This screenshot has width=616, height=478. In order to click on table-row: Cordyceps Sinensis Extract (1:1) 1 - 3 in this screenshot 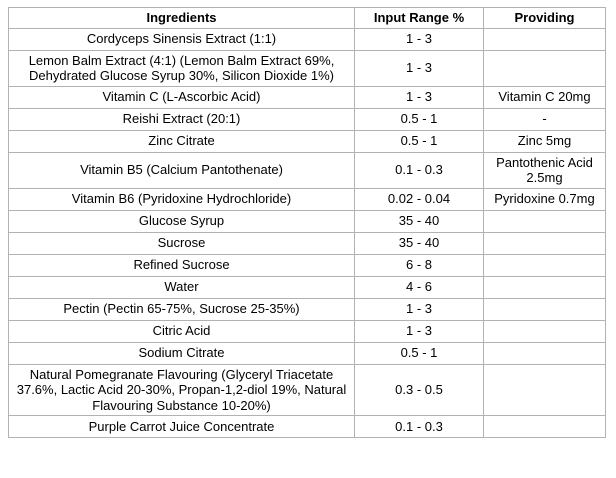, I will do `click(307, 39)`.